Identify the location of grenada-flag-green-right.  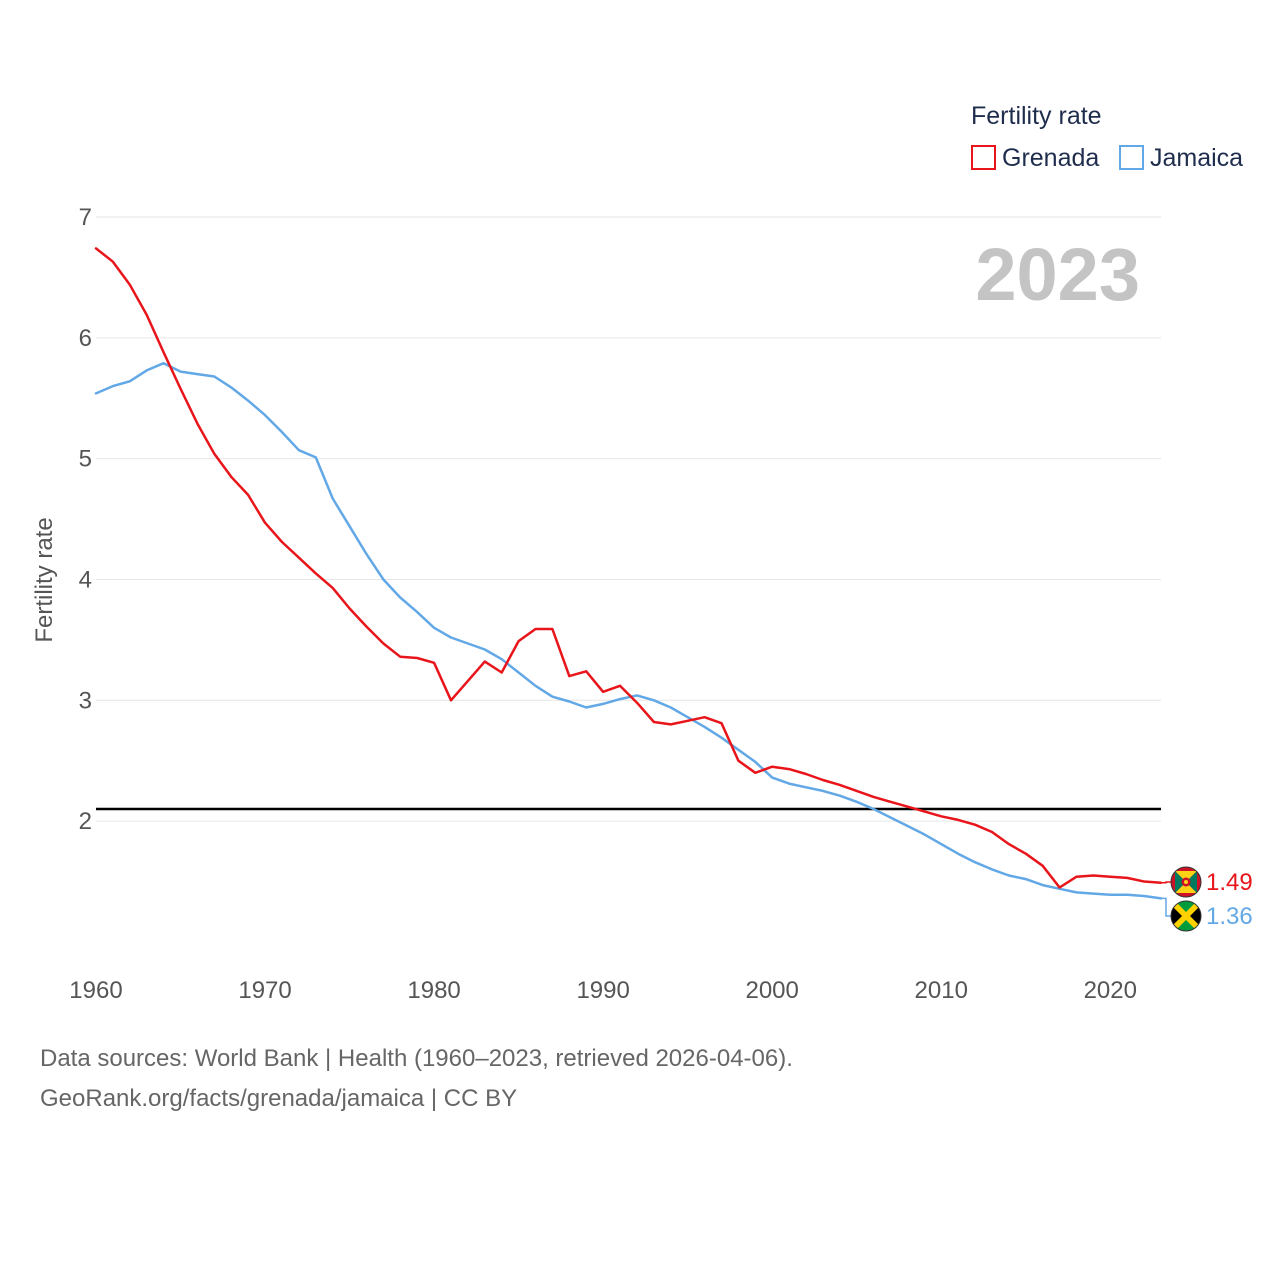
(1191, 882).